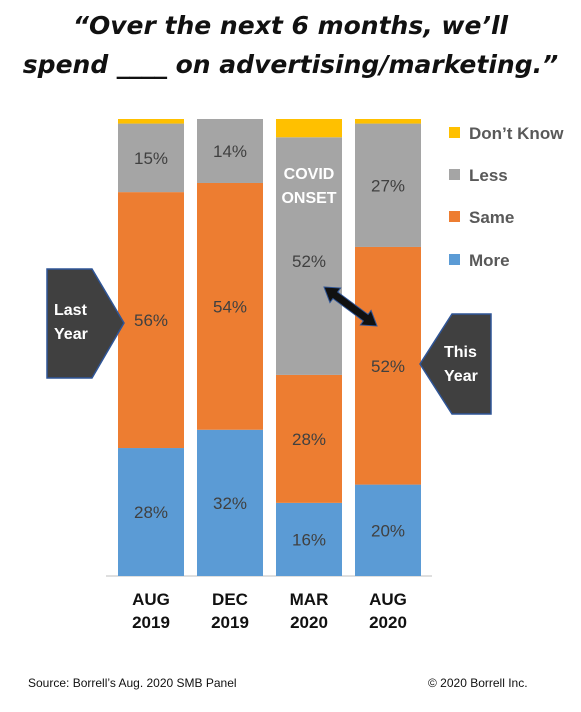 This screenshot has width=581, height=712. I want to click on title-line-1: “Over the next 6 months, we’ll, so click(290, 25).